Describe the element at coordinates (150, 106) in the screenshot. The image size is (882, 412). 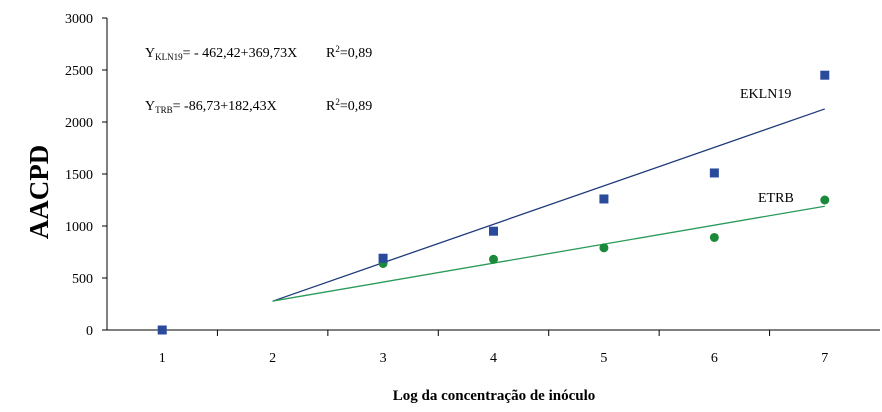
I see `eq2-y: Y` at that location.